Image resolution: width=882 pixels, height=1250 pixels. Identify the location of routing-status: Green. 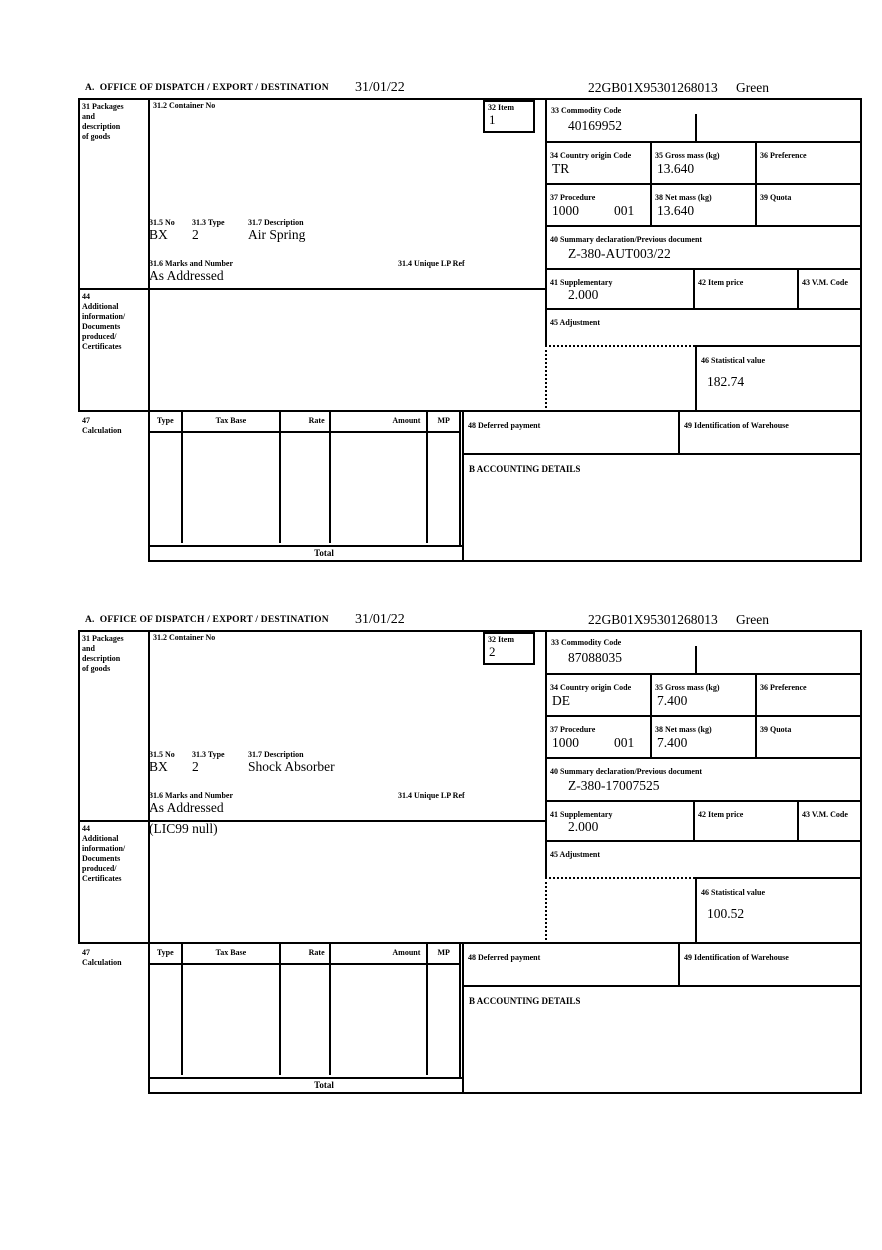
(752, 87).